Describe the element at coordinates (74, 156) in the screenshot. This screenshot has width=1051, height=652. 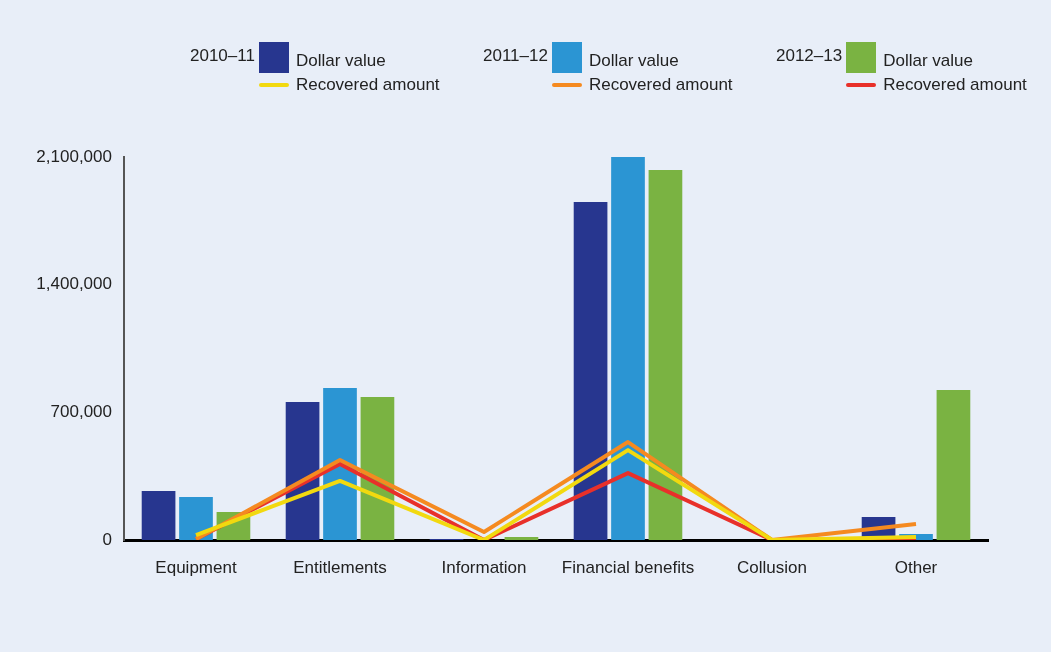
I see `y-tick-label: 2,100,000` at that location.